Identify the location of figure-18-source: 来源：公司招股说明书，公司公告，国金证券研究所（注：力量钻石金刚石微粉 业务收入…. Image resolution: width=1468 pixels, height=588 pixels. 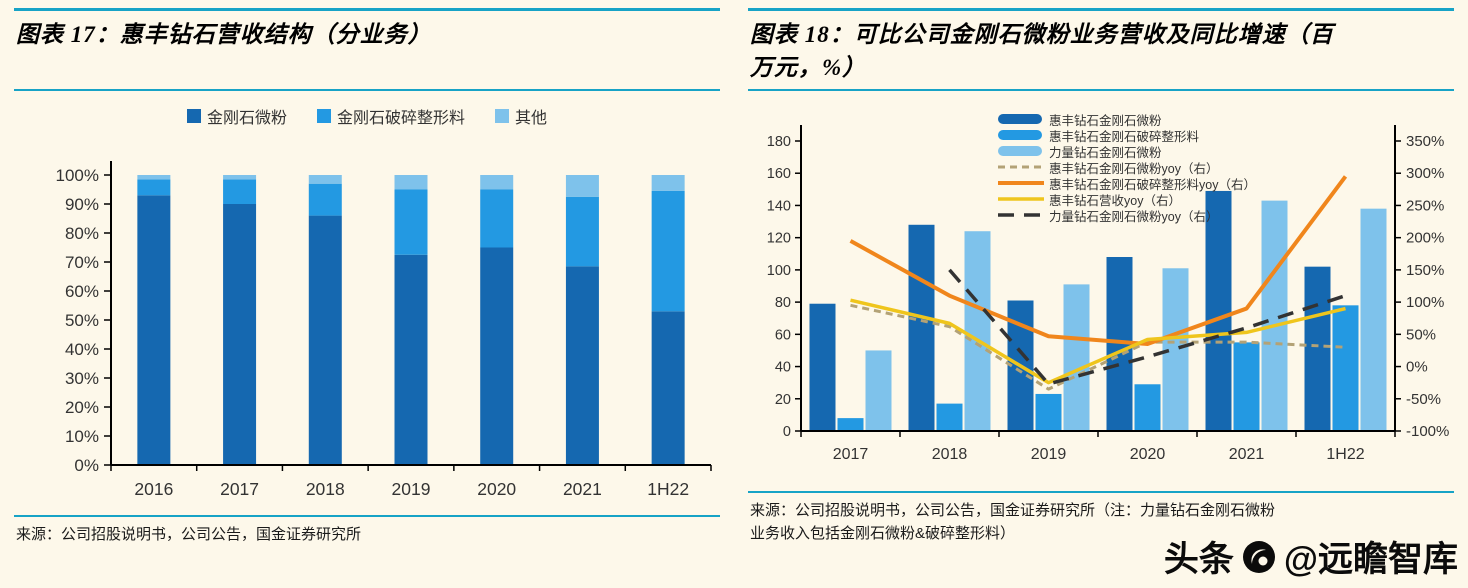
(1101, 519).